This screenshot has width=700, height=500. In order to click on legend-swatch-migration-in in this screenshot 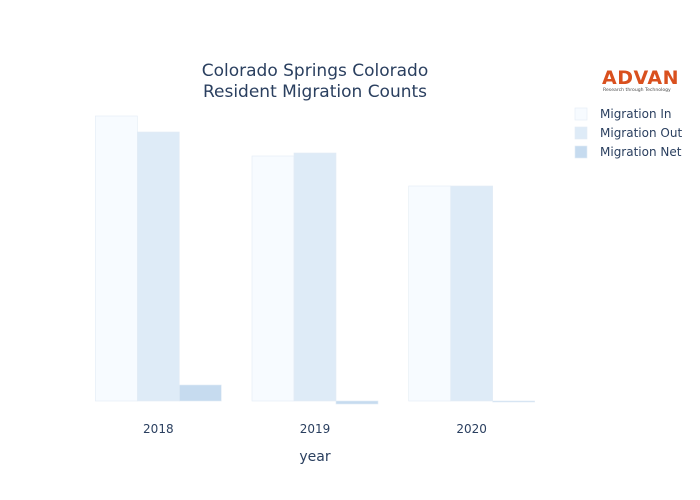, I will do `click(581, 114)`.